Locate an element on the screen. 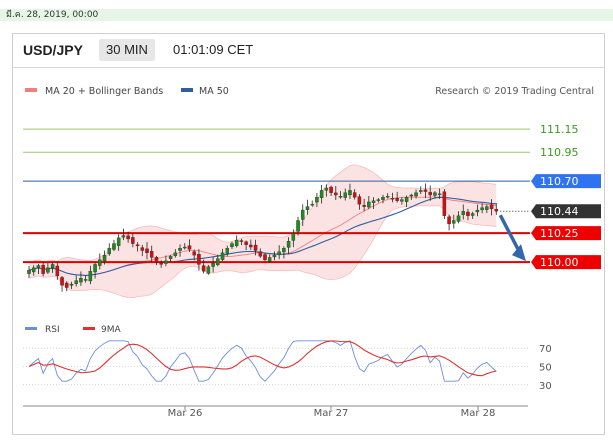  level-label-110-25: 110.25 is located at coordinates (559, 233).